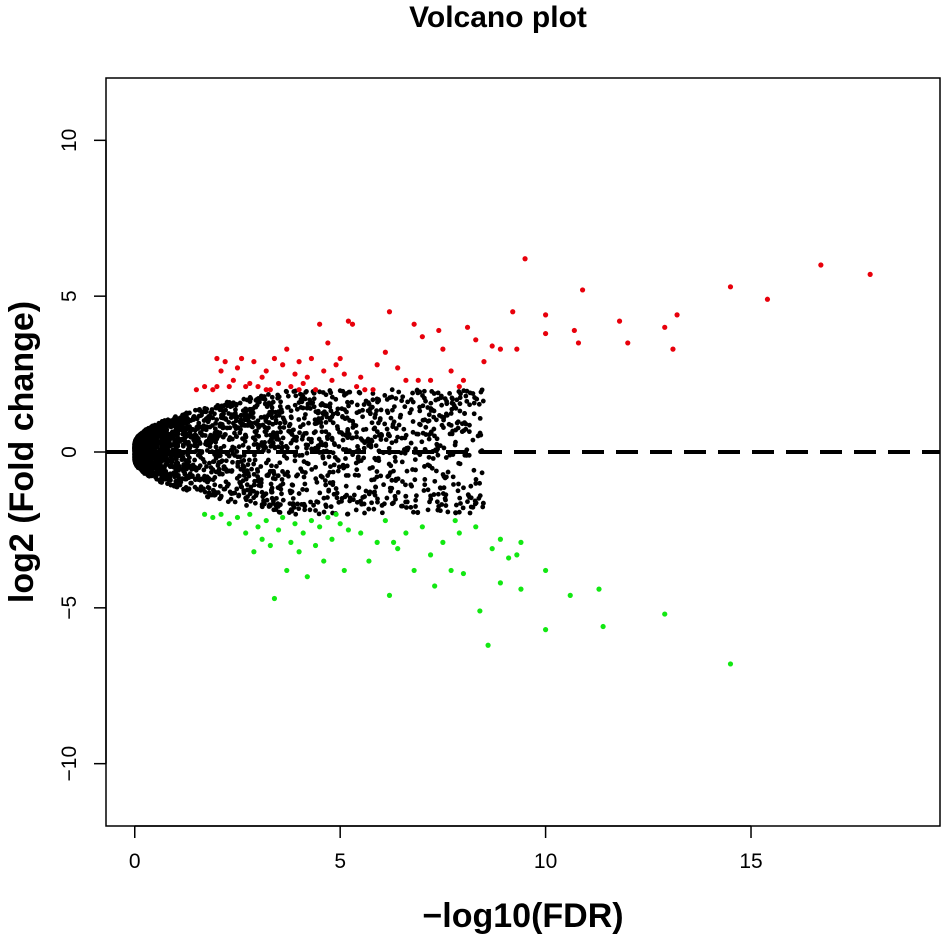  Describe the element at coordinates (498, 17) in the screenshot. I see `chart-title: Volcano plot` at that location.